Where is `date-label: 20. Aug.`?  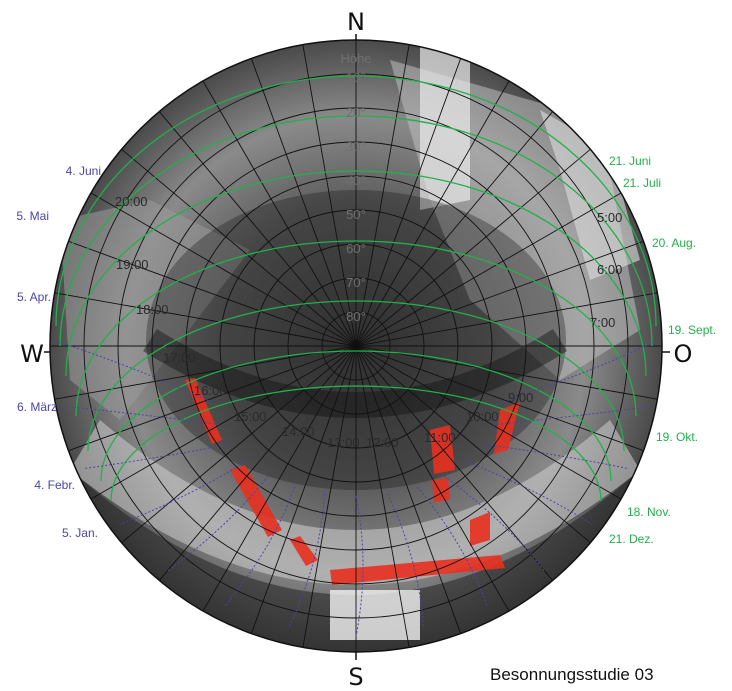 date-label: 20. Aug. is located at coordinates (674, 243).